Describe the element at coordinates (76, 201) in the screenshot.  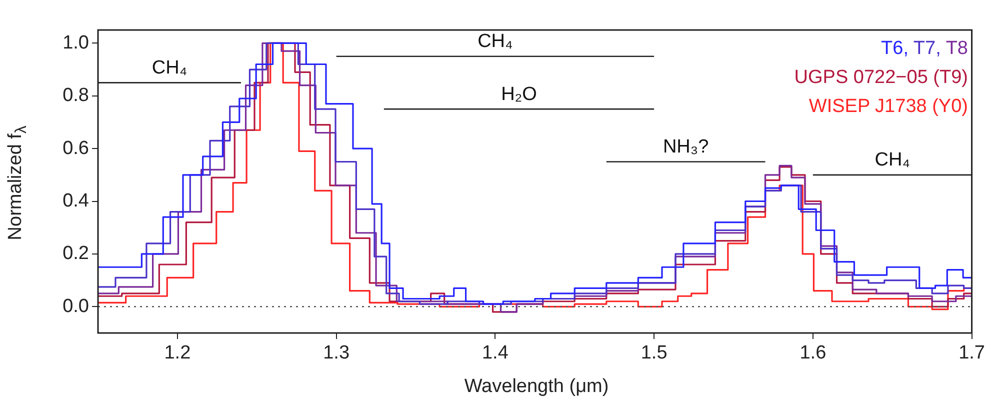
I see `y-tick-label: 0.4` at that location.